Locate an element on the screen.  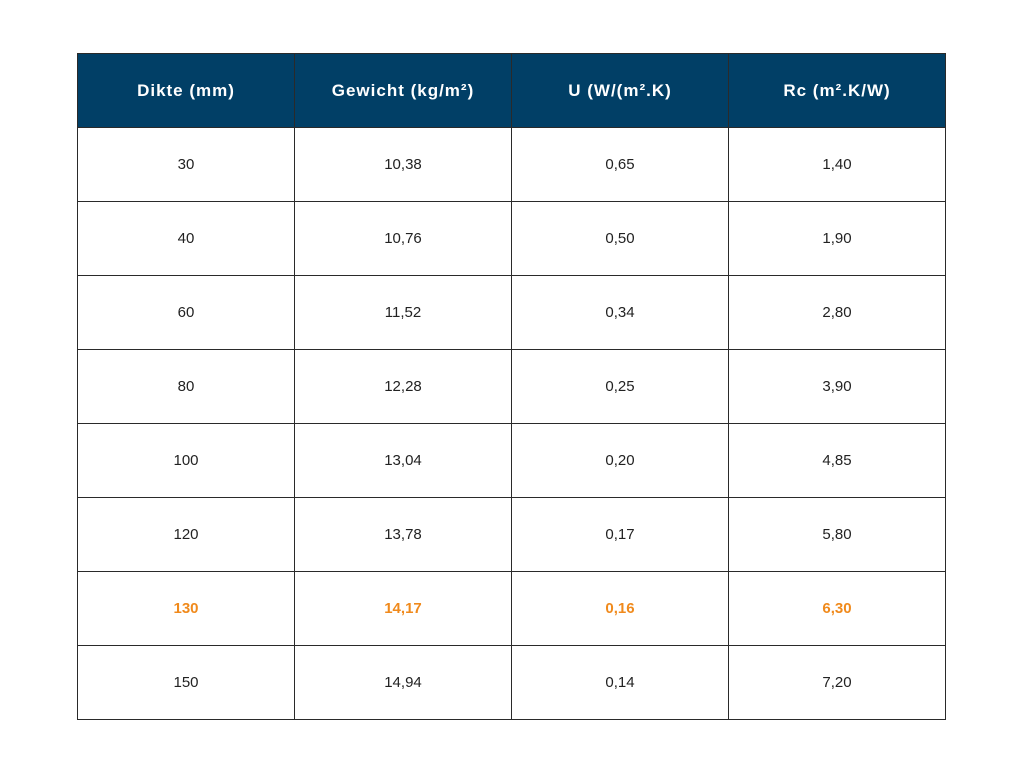
table-row-highlighted: 130 14,17 0,16 6,30 is located at coordinates (511, 608).